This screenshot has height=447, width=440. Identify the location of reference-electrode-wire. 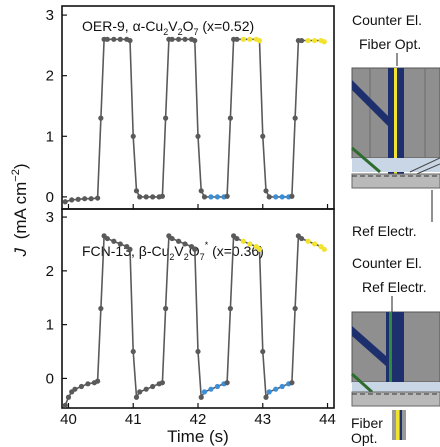
(366, 160).